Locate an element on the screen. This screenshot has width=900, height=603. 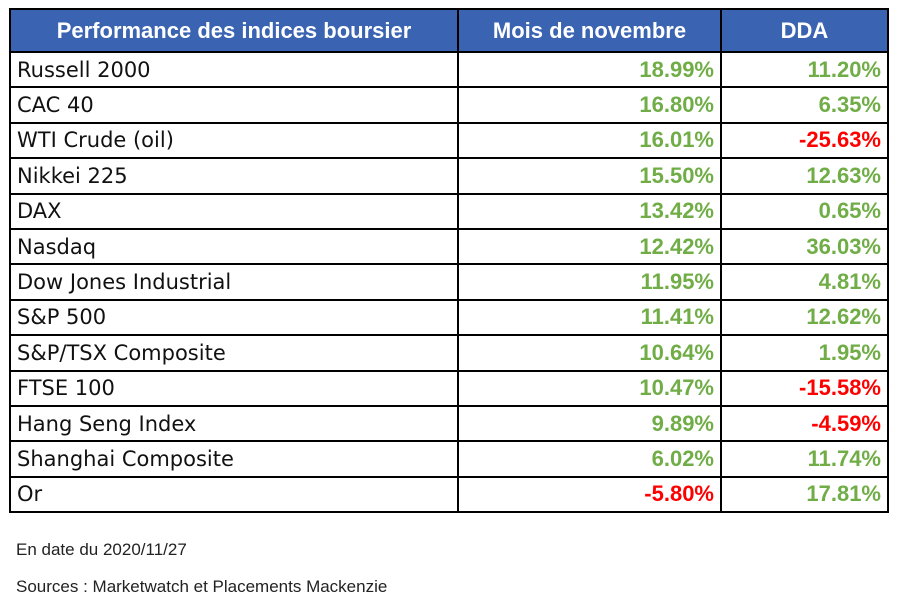
table-row: Or -5.80% 17.81% is located at coordinates (449, 494).